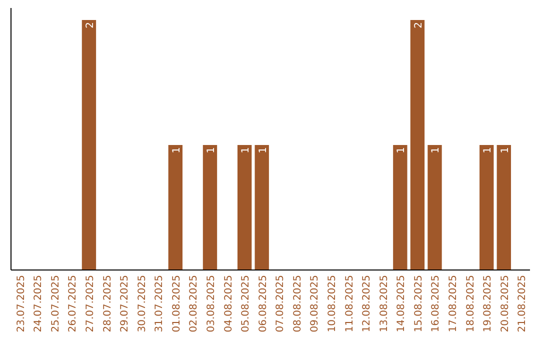 This screenshot has height=340, width=540. Describe the element at coordinates (522, 303) in the screenshot. I see `x-tick-label: 21.08.2025` at that location.